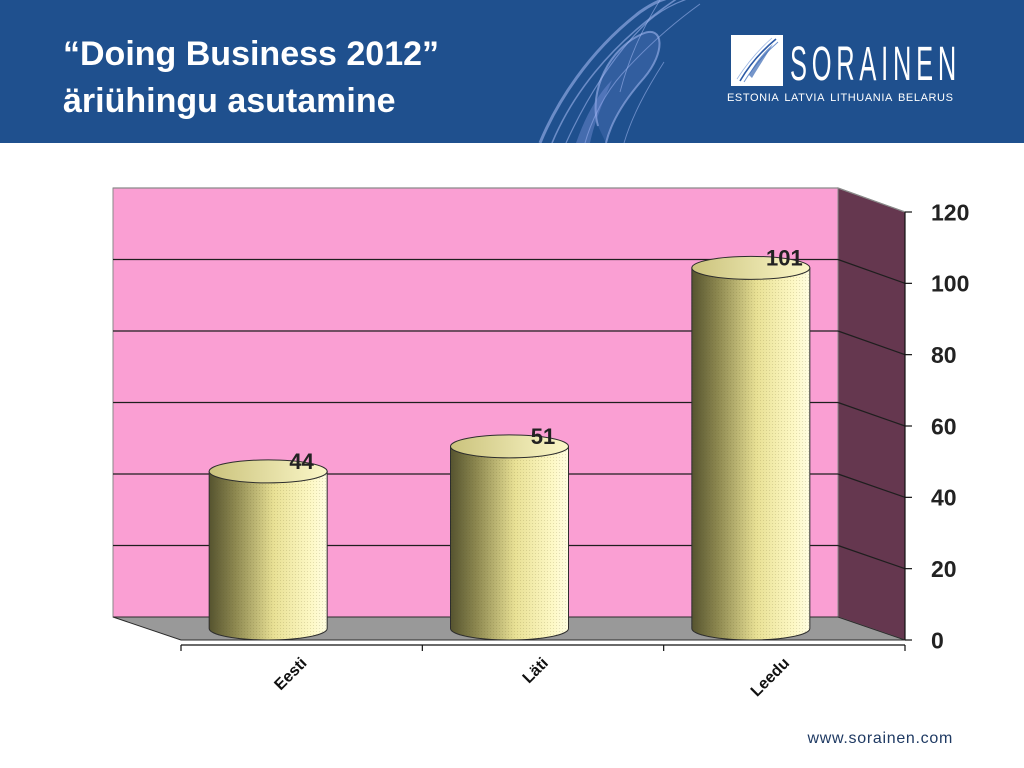 The image size is (1024, 768). I want to click on logo-wordmark-text: SORAINEN, so click(875, 62).